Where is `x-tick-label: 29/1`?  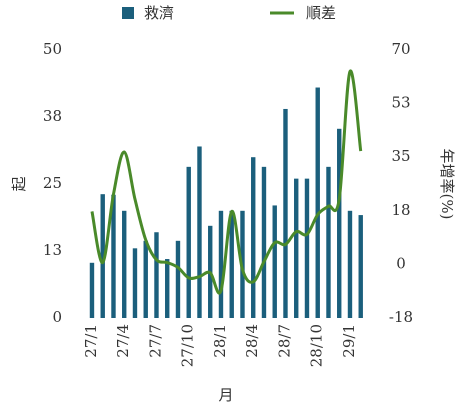
x-tick-label: 29/1 is located at coordinates (349, 341).